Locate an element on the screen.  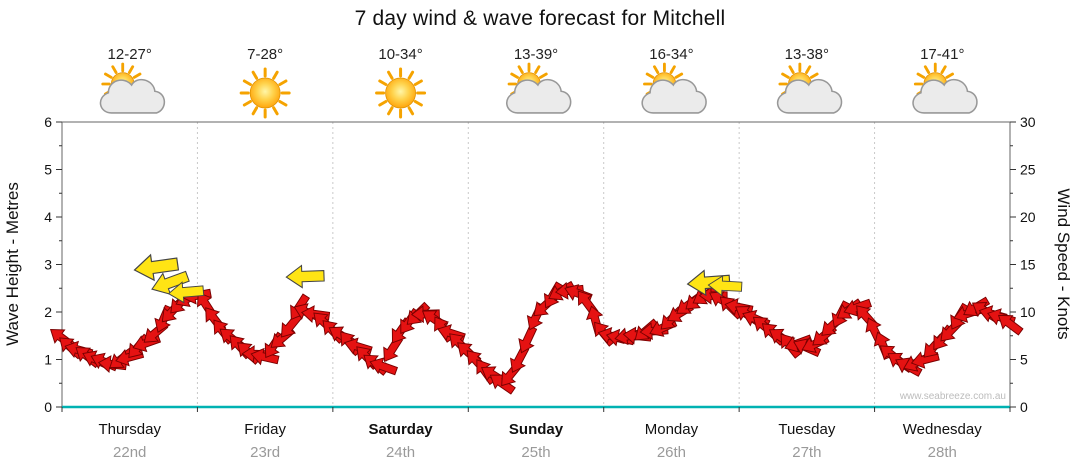
right-axis-title: Wind Speed - Knots is located at coordinates (1063, 263).